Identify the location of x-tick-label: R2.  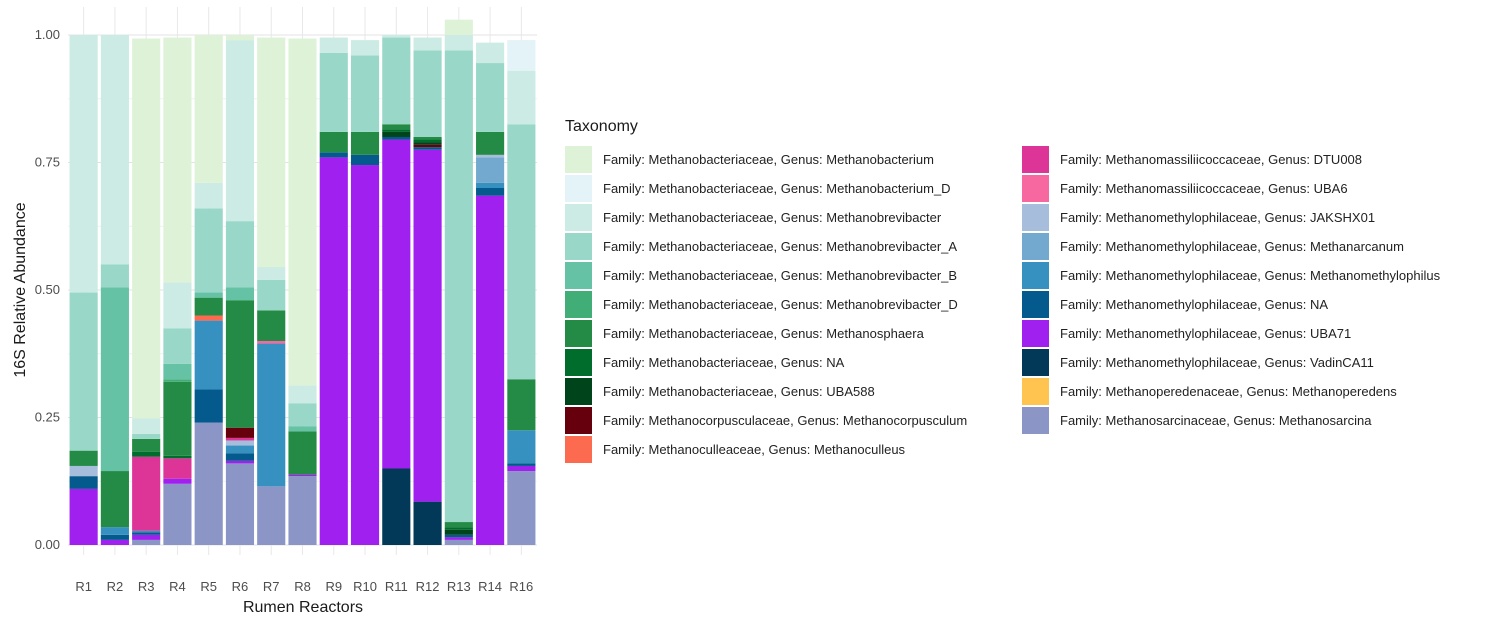
(115, 586).